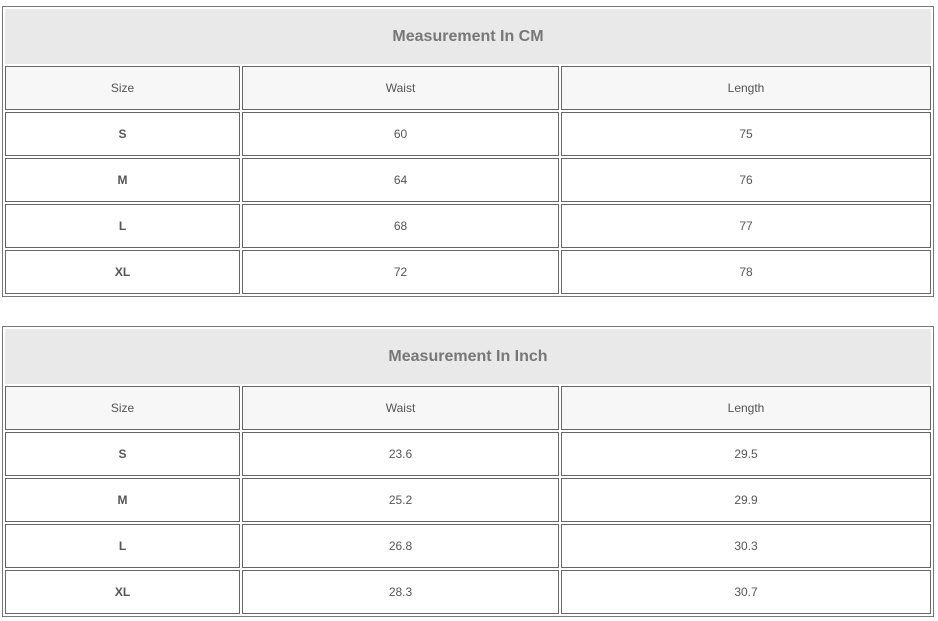  Describe the element at coordinates (746, 500) in the screenshot. I see `length-cell: 29.9` at that location.